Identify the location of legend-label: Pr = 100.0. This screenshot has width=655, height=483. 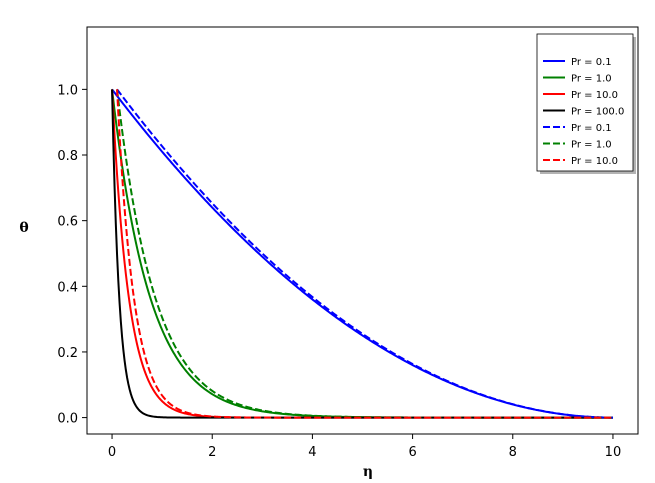
(597, 112).